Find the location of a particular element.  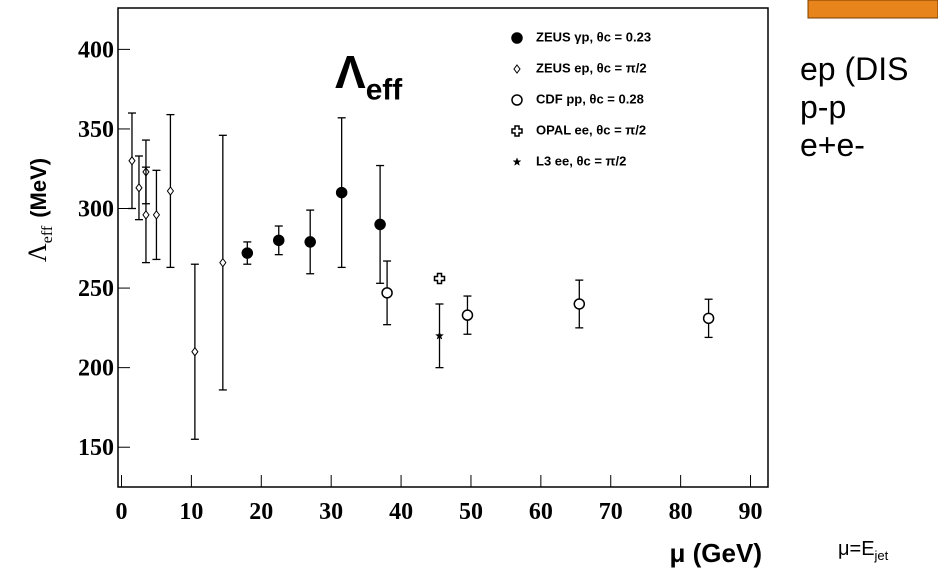

y-label-sub: eff is located at coordinates (47, 234).